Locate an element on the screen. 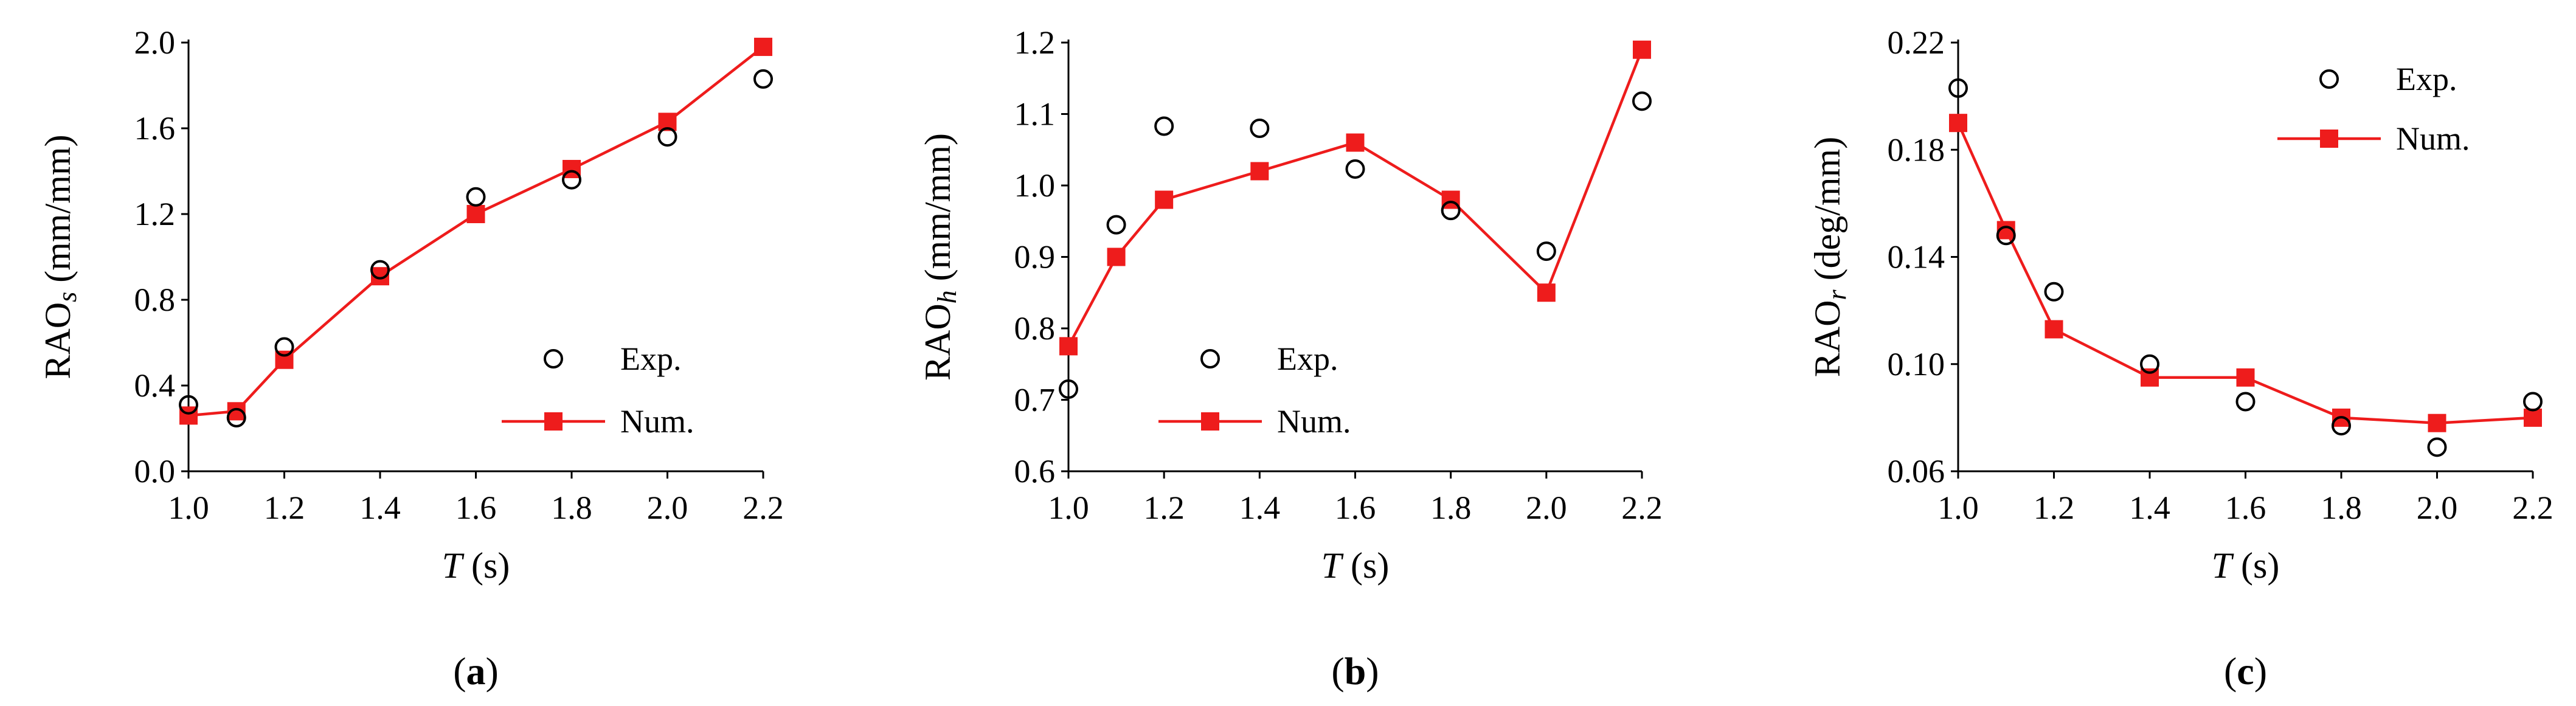 This screenshot has width=2576, height=706. panel-b-y-tick-label: 0.8 is located at coordinates (1035, 328).